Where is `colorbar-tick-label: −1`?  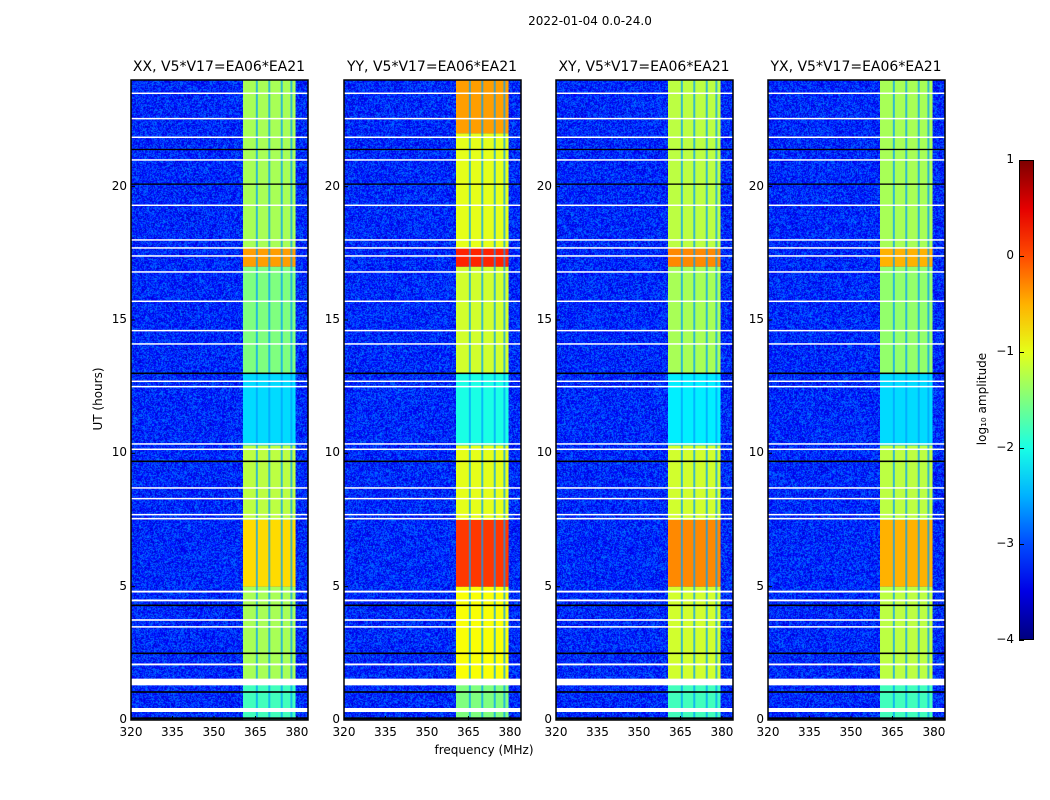 colorbar-tick-label: −1 is located at coordinates (1005, 351).